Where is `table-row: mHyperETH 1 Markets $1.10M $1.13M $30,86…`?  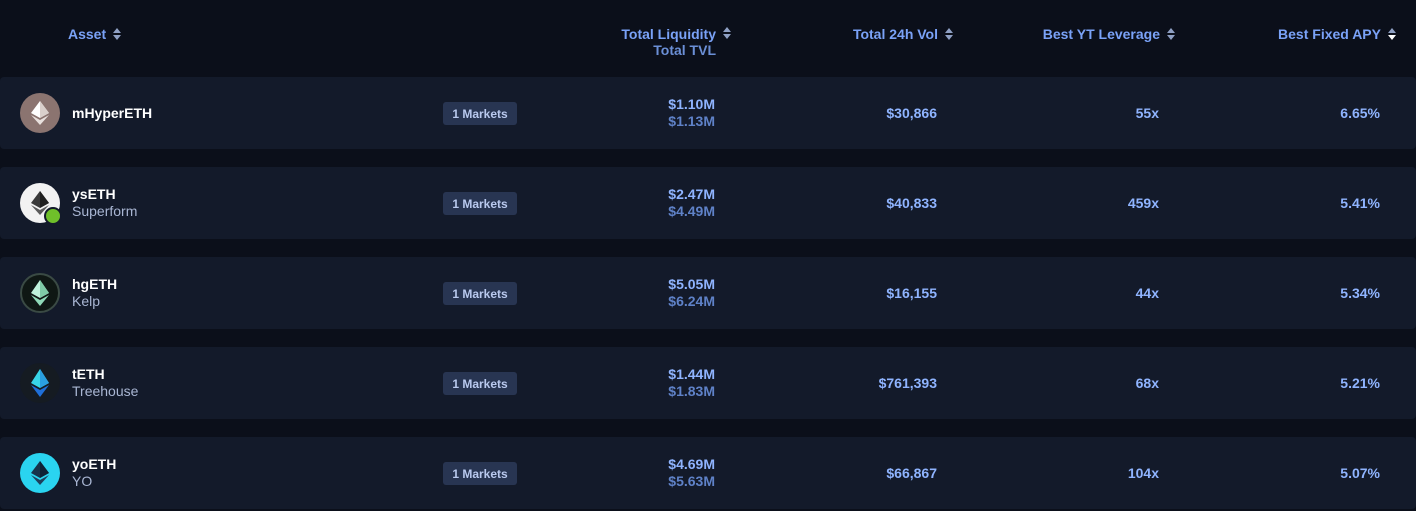 table-row: mHyperETH 1 Markets $1.10M $1.13M $30,86… is located at coordinates (708, 113).